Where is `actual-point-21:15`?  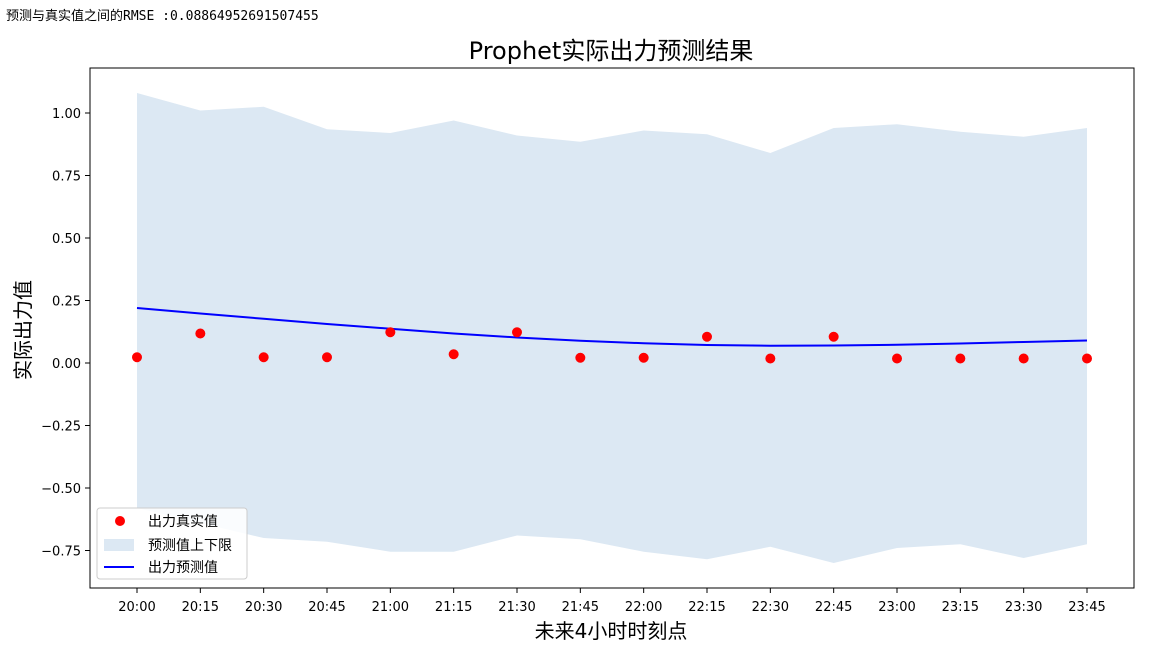
actual-point-21:15 is located at coordinates (453, 354).